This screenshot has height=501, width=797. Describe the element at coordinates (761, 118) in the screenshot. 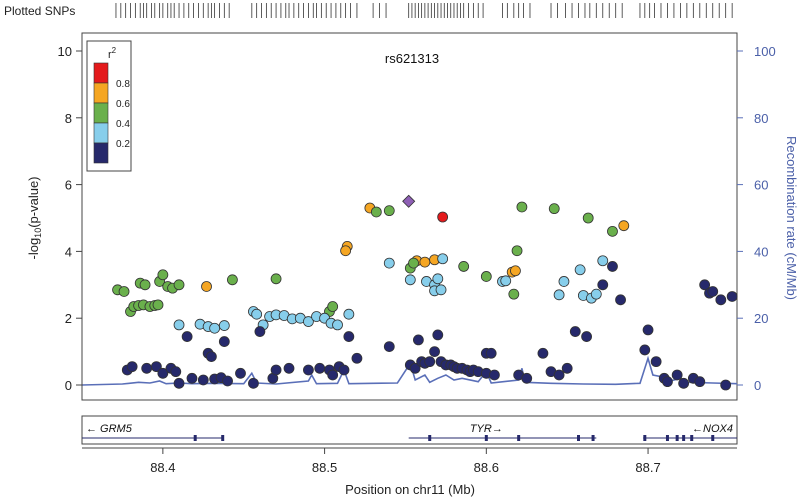

I see `y-tick-label-right: 80` at that location.